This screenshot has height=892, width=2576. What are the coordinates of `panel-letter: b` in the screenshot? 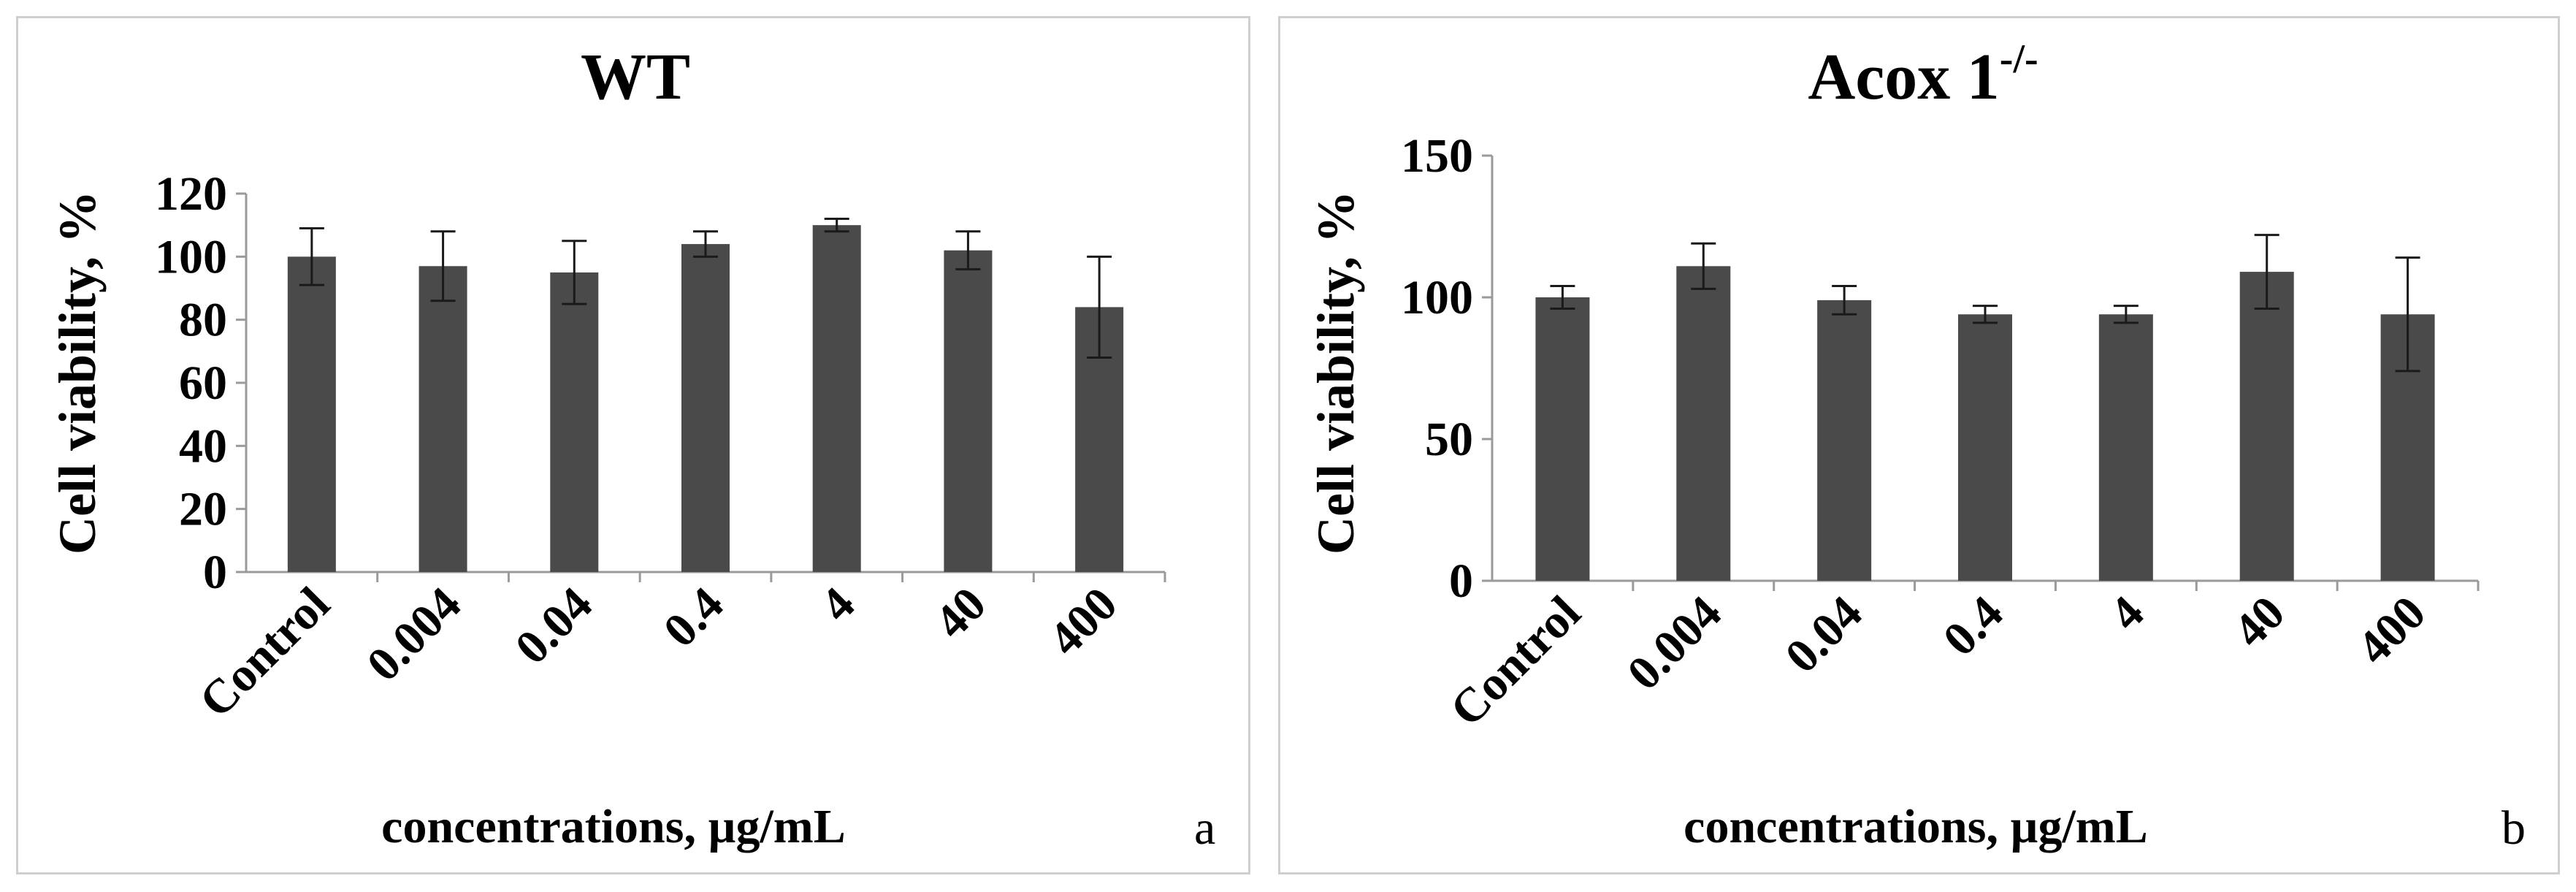 It's located at (2514, 828).